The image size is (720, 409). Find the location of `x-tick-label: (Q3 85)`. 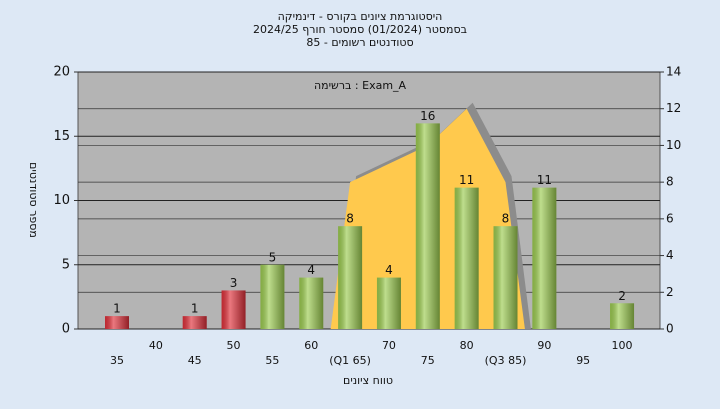

x-tick-label: (Q3 85) is located at coordinates (506, 360).